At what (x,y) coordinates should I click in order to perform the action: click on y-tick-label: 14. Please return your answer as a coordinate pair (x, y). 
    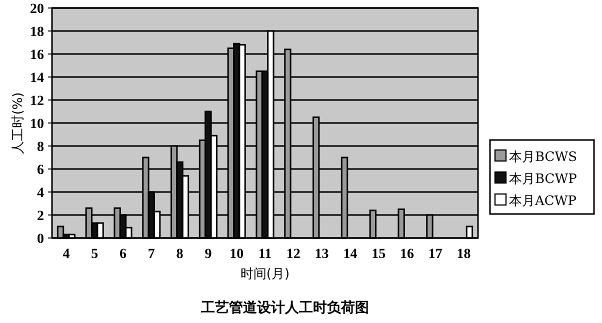
    Looking at the image, I should click on (37, 78).